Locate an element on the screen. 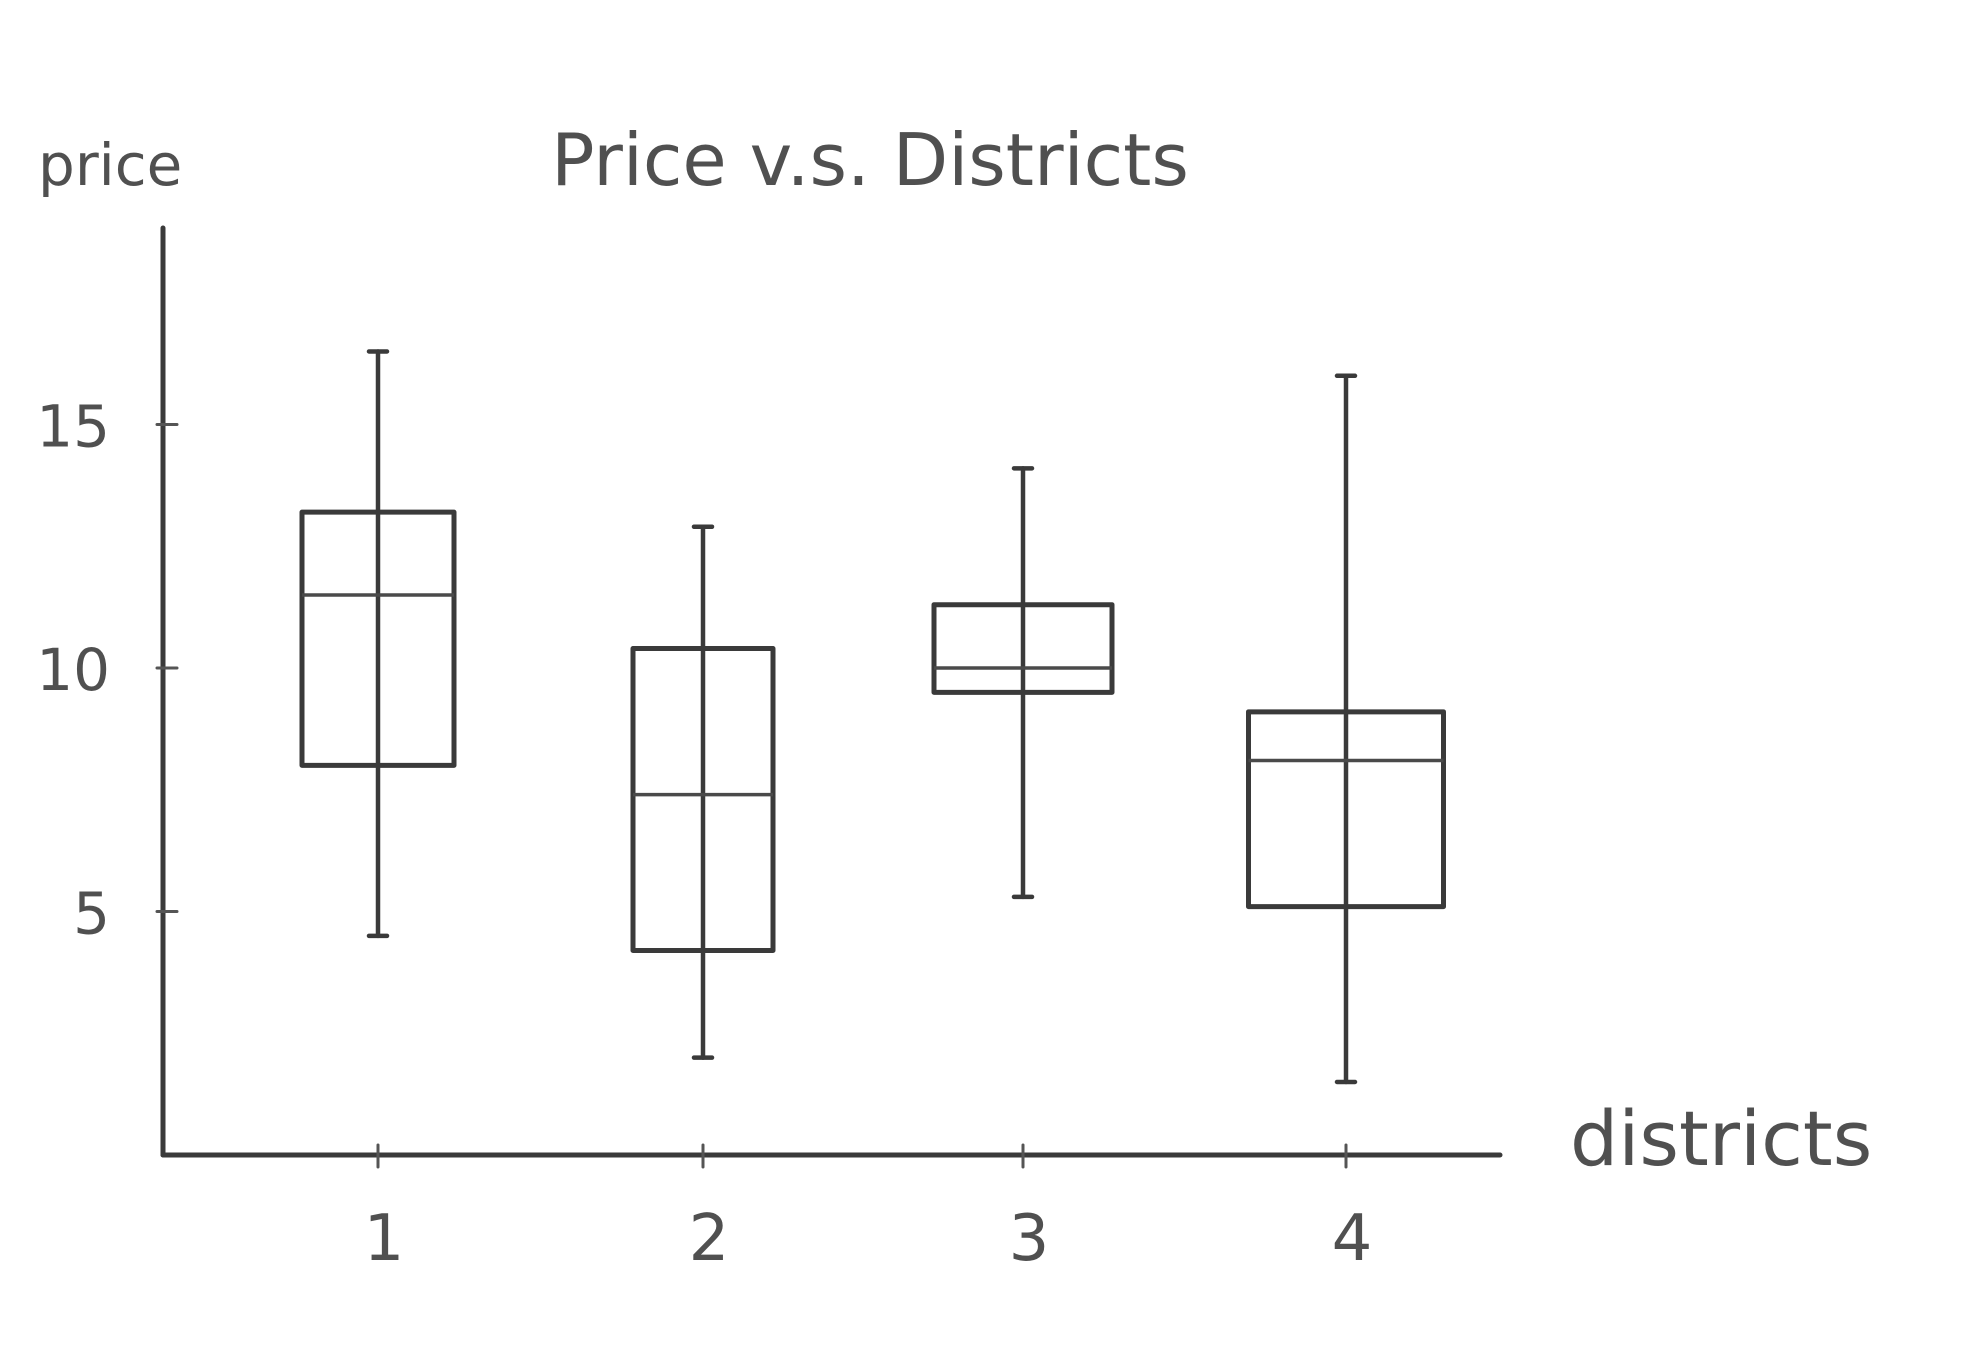 Image resolution: width=1979 pixels, height=1352 pixels. y-ticks: 5 10 15 is located at coordinates (107, 670).